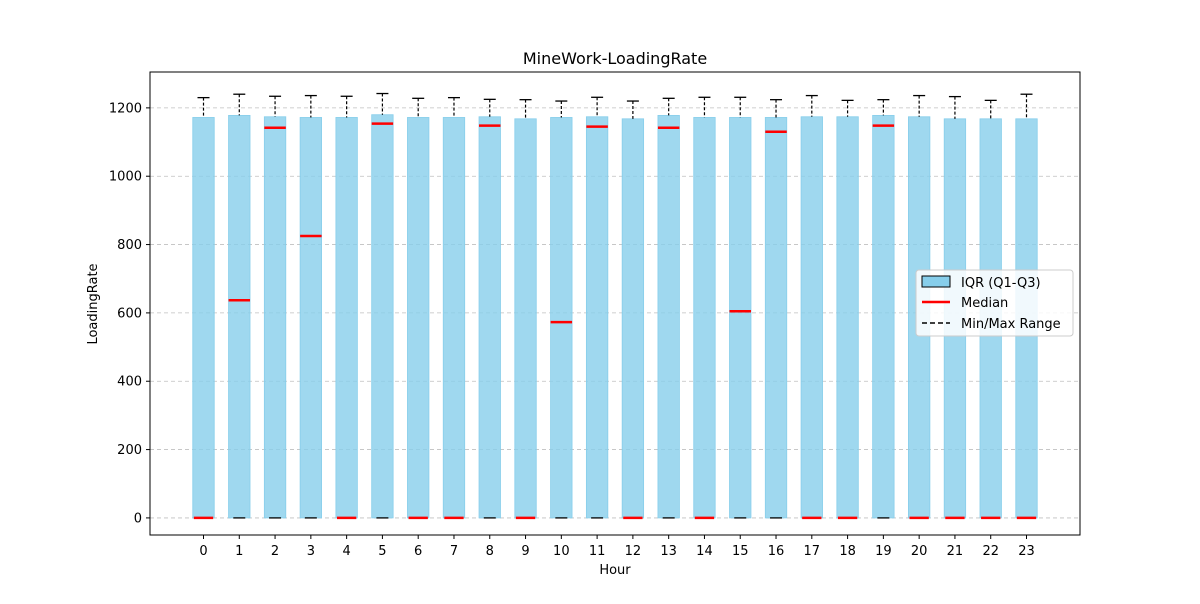 This screenshot has height=604, width=1200. What do you see at coordinates (740, 551) in the screenshot?
I see `x-tick-label: 15` at bounding box center [740, 551].